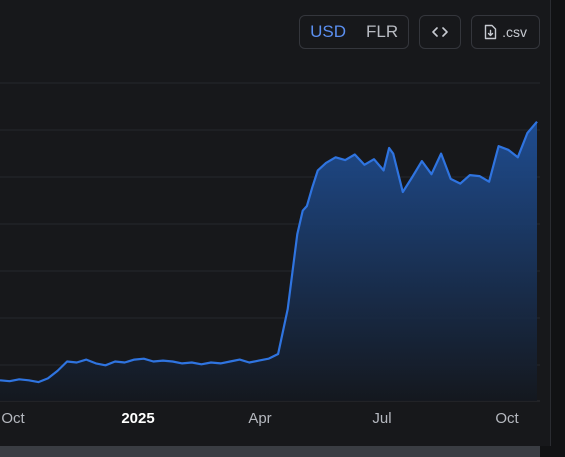  Describe the element at coordinates (354, 32) in the screenshot. I see `currency-toggle: USD FLR` at that location.